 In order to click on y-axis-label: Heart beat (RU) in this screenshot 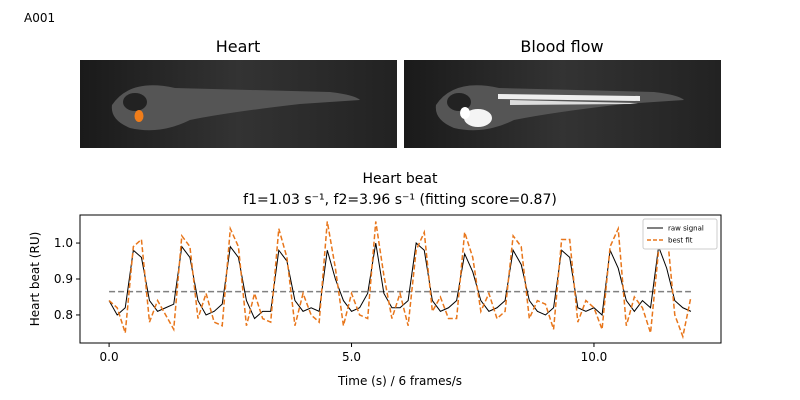, I will do `click(35, 279)`.